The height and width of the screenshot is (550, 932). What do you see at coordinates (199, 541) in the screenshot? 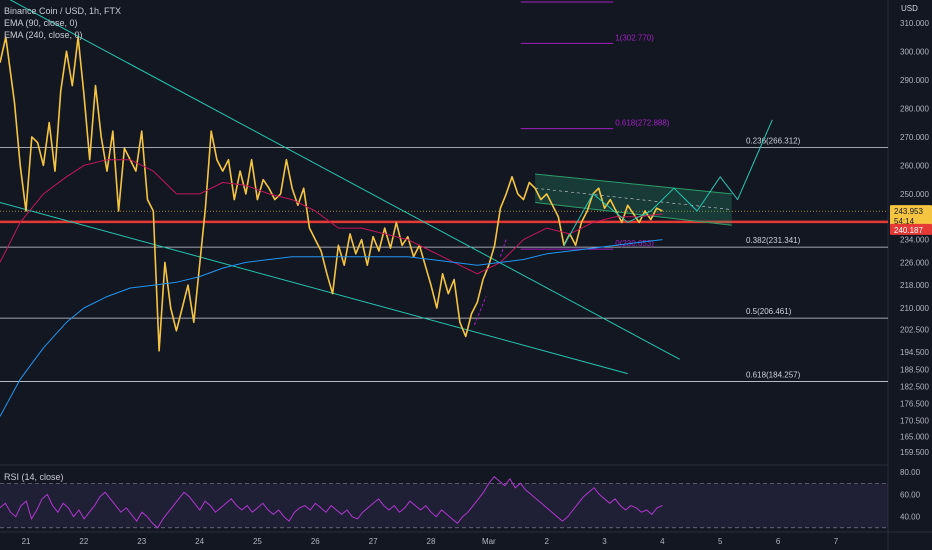
I see `time-tick-label: 24` at bounding box center [199, 541].